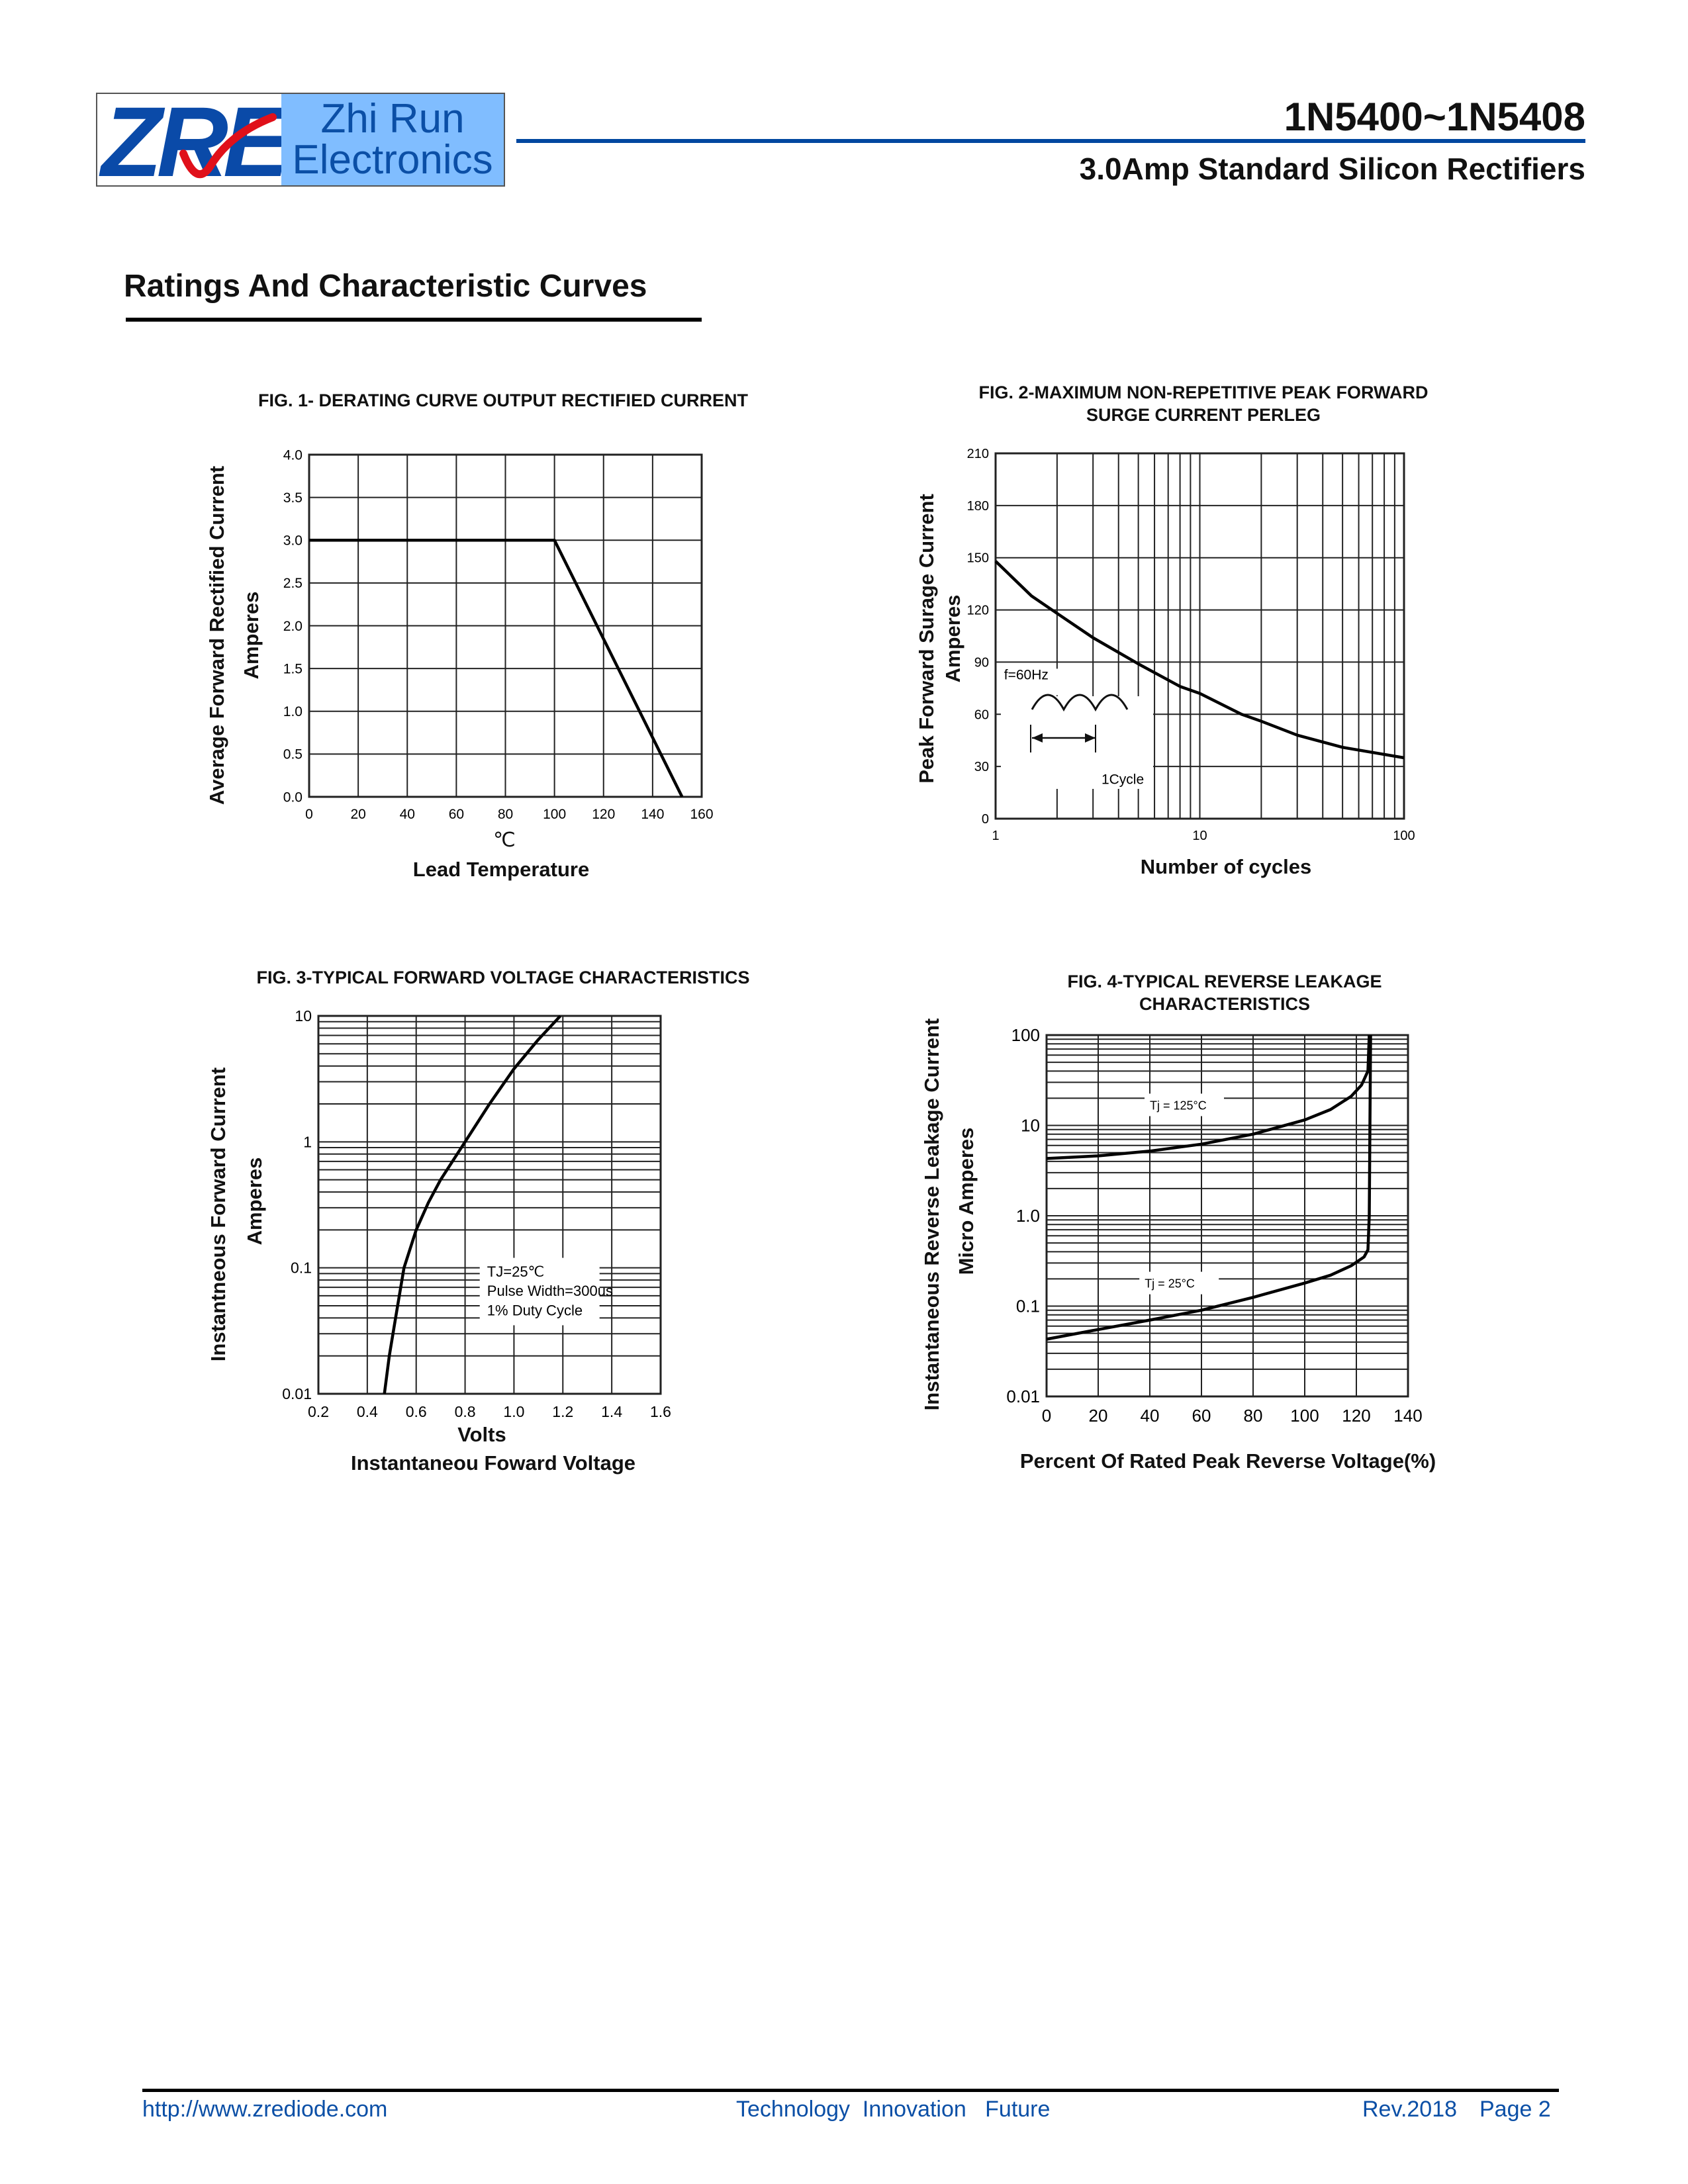 This screenshot has width=1688, height=2184. I want to click on section-title: Ratings And Characteristic Curves, so click(385, 286).